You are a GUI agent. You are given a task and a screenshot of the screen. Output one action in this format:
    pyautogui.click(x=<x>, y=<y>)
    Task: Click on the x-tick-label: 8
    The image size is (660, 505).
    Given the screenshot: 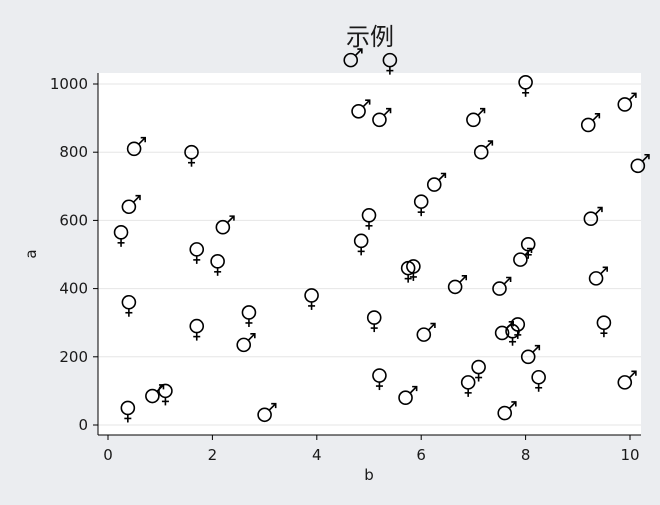 What is the action you would take?
    pyautogui.click(x=526, y=455)
    